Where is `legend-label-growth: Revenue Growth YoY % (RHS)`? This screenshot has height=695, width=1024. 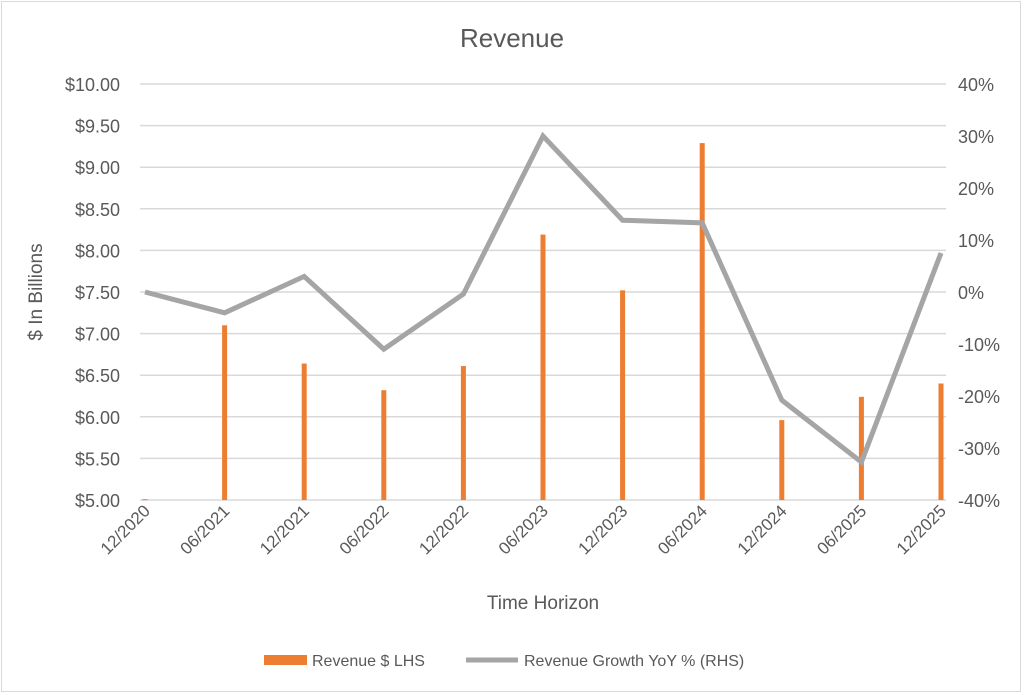
legend-label-growth: Revenue Growth YoY % (RHS) is located at coordinates (634, 661).